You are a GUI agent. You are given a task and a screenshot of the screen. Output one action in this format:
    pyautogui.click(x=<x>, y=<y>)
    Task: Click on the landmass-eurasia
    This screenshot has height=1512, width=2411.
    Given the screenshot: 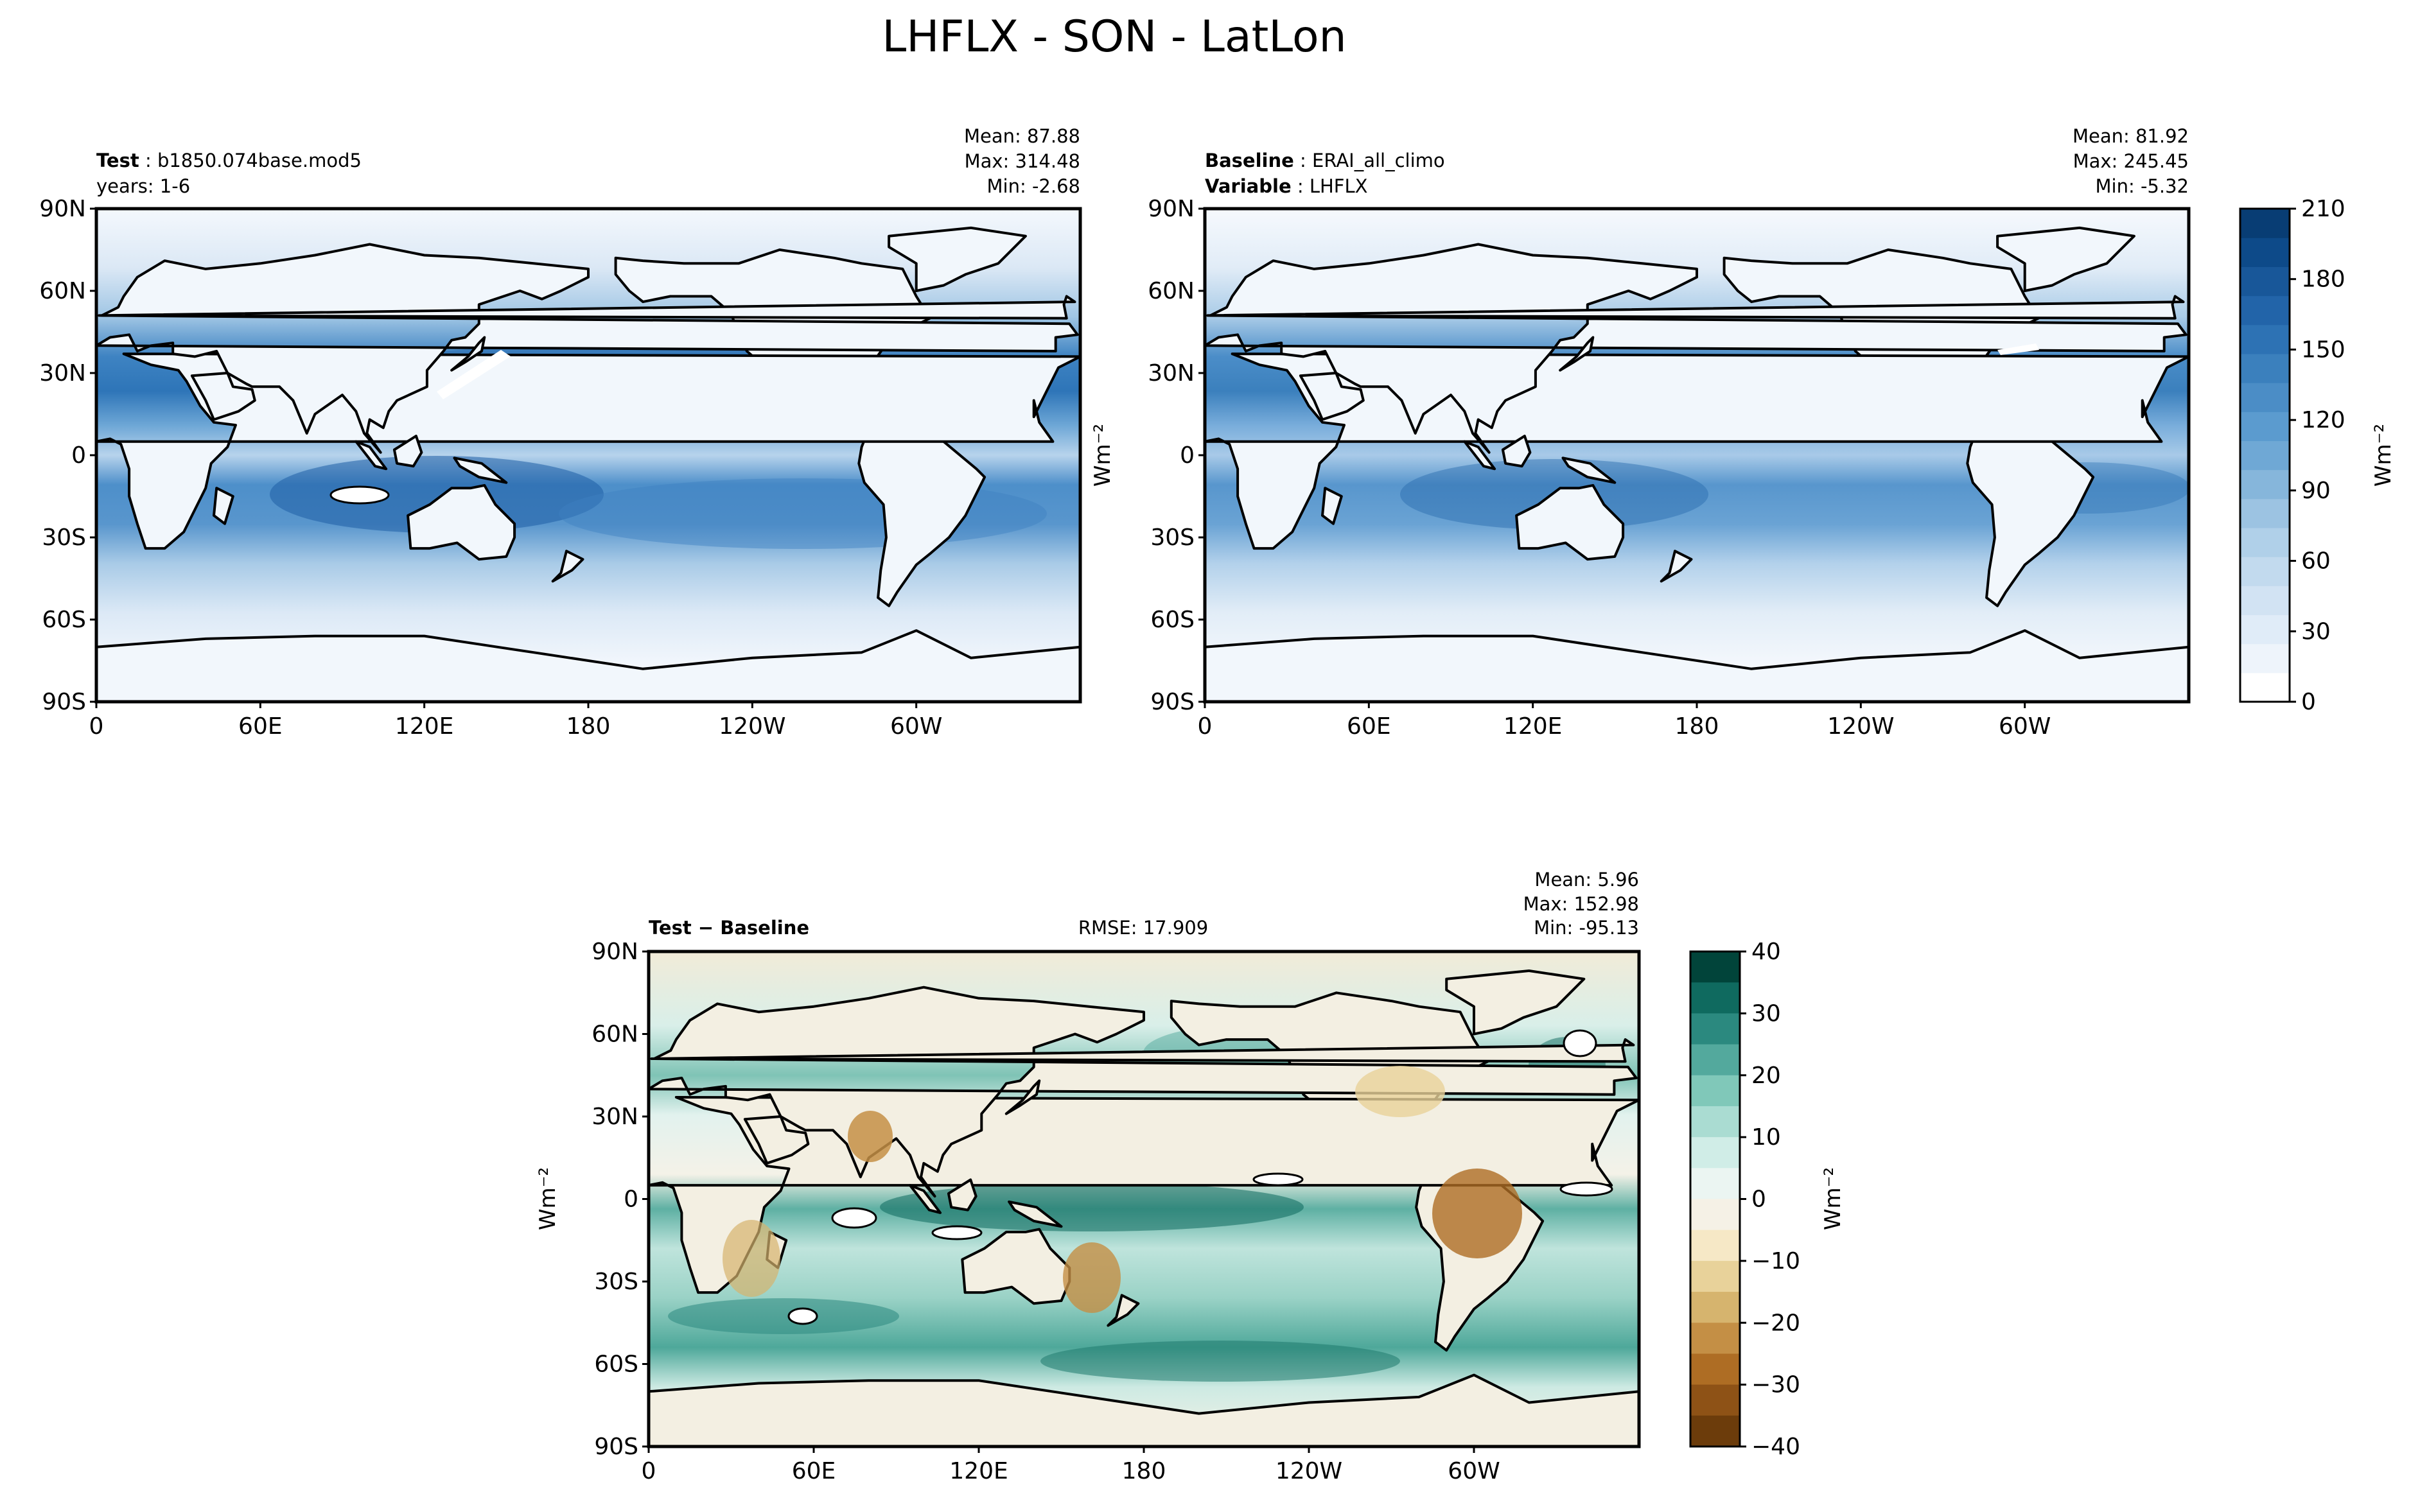 What is the action you would take?
    pyautogui.click(x=1143, y=1092)
    